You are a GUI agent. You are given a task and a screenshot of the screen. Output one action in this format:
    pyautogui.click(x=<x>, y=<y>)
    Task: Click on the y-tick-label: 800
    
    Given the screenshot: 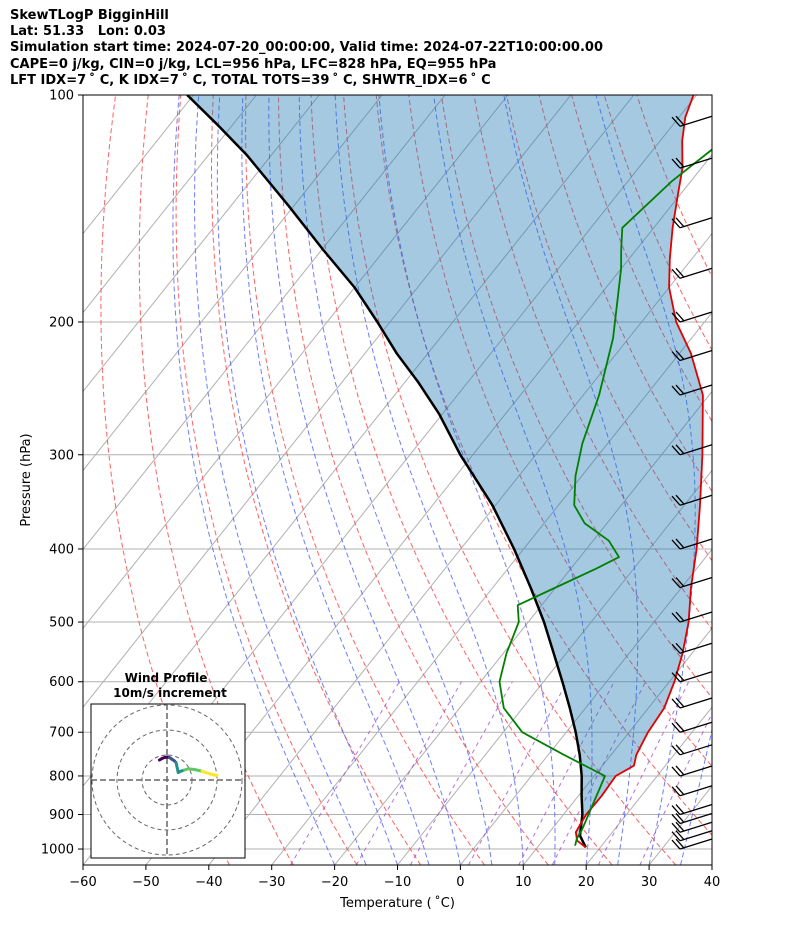 What is the action you would take?
    pyautogui.click(x=61, y=776)
    